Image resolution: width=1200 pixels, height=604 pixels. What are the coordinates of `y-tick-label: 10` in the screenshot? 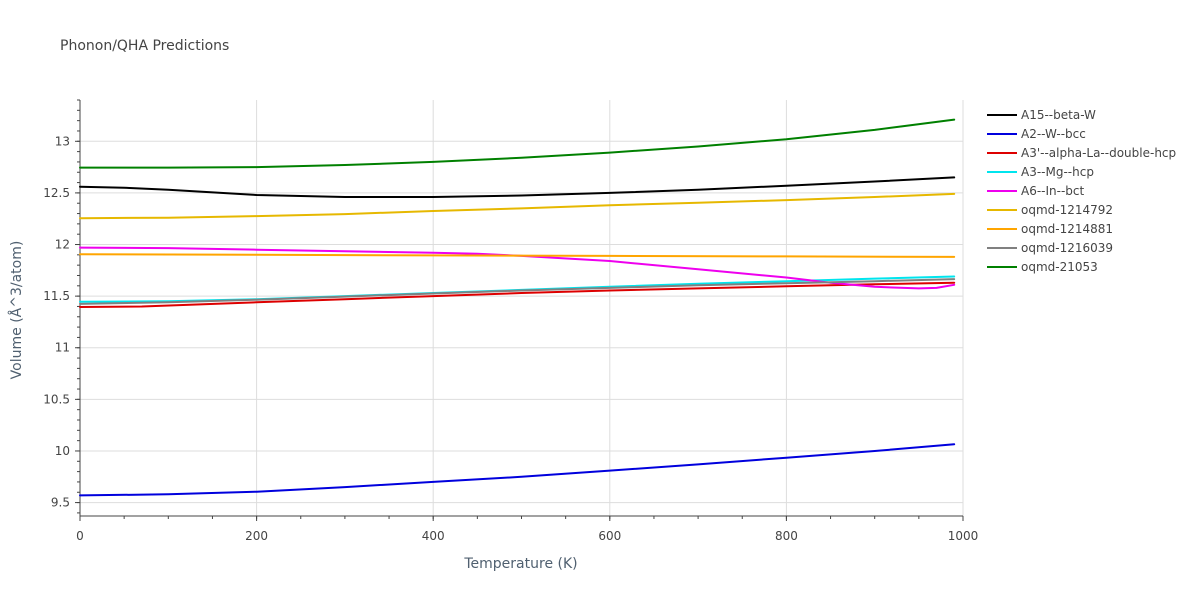 It's located at (62, 451).